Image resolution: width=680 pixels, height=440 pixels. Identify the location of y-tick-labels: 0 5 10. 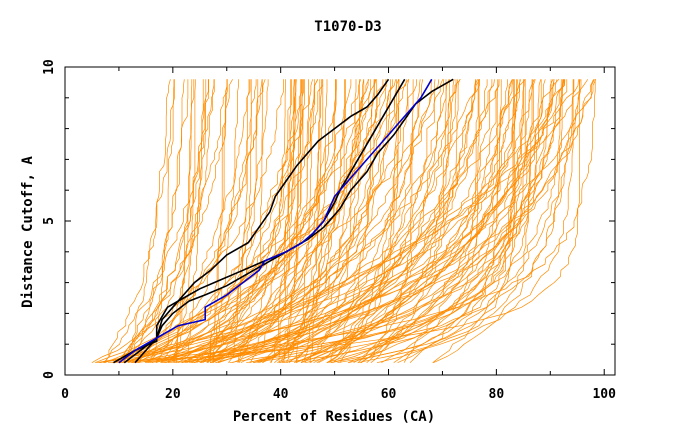
(49, 219).